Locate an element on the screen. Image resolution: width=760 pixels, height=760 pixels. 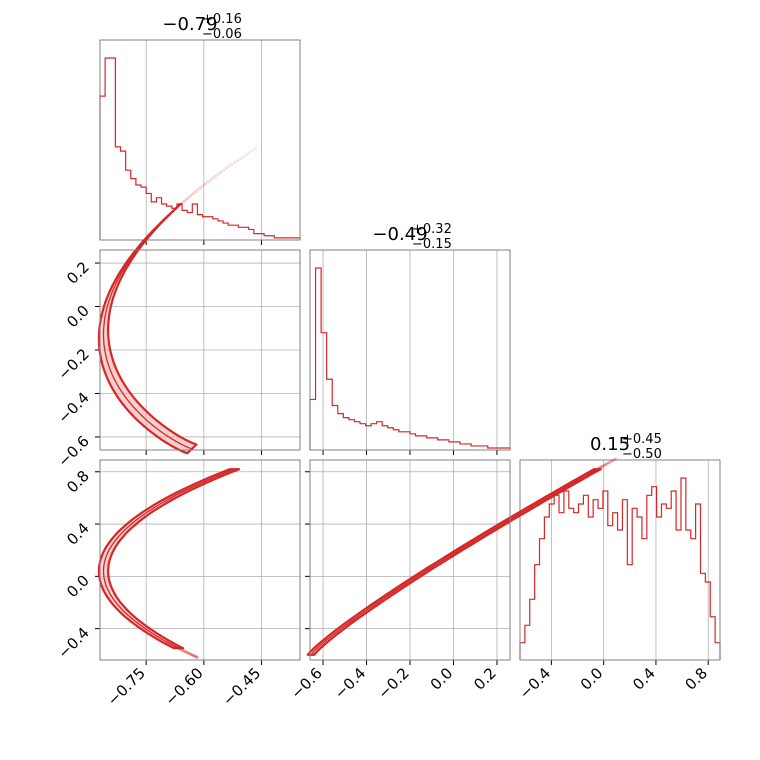
y-tick-label: 0.2 is located at coordinates (78, 273).